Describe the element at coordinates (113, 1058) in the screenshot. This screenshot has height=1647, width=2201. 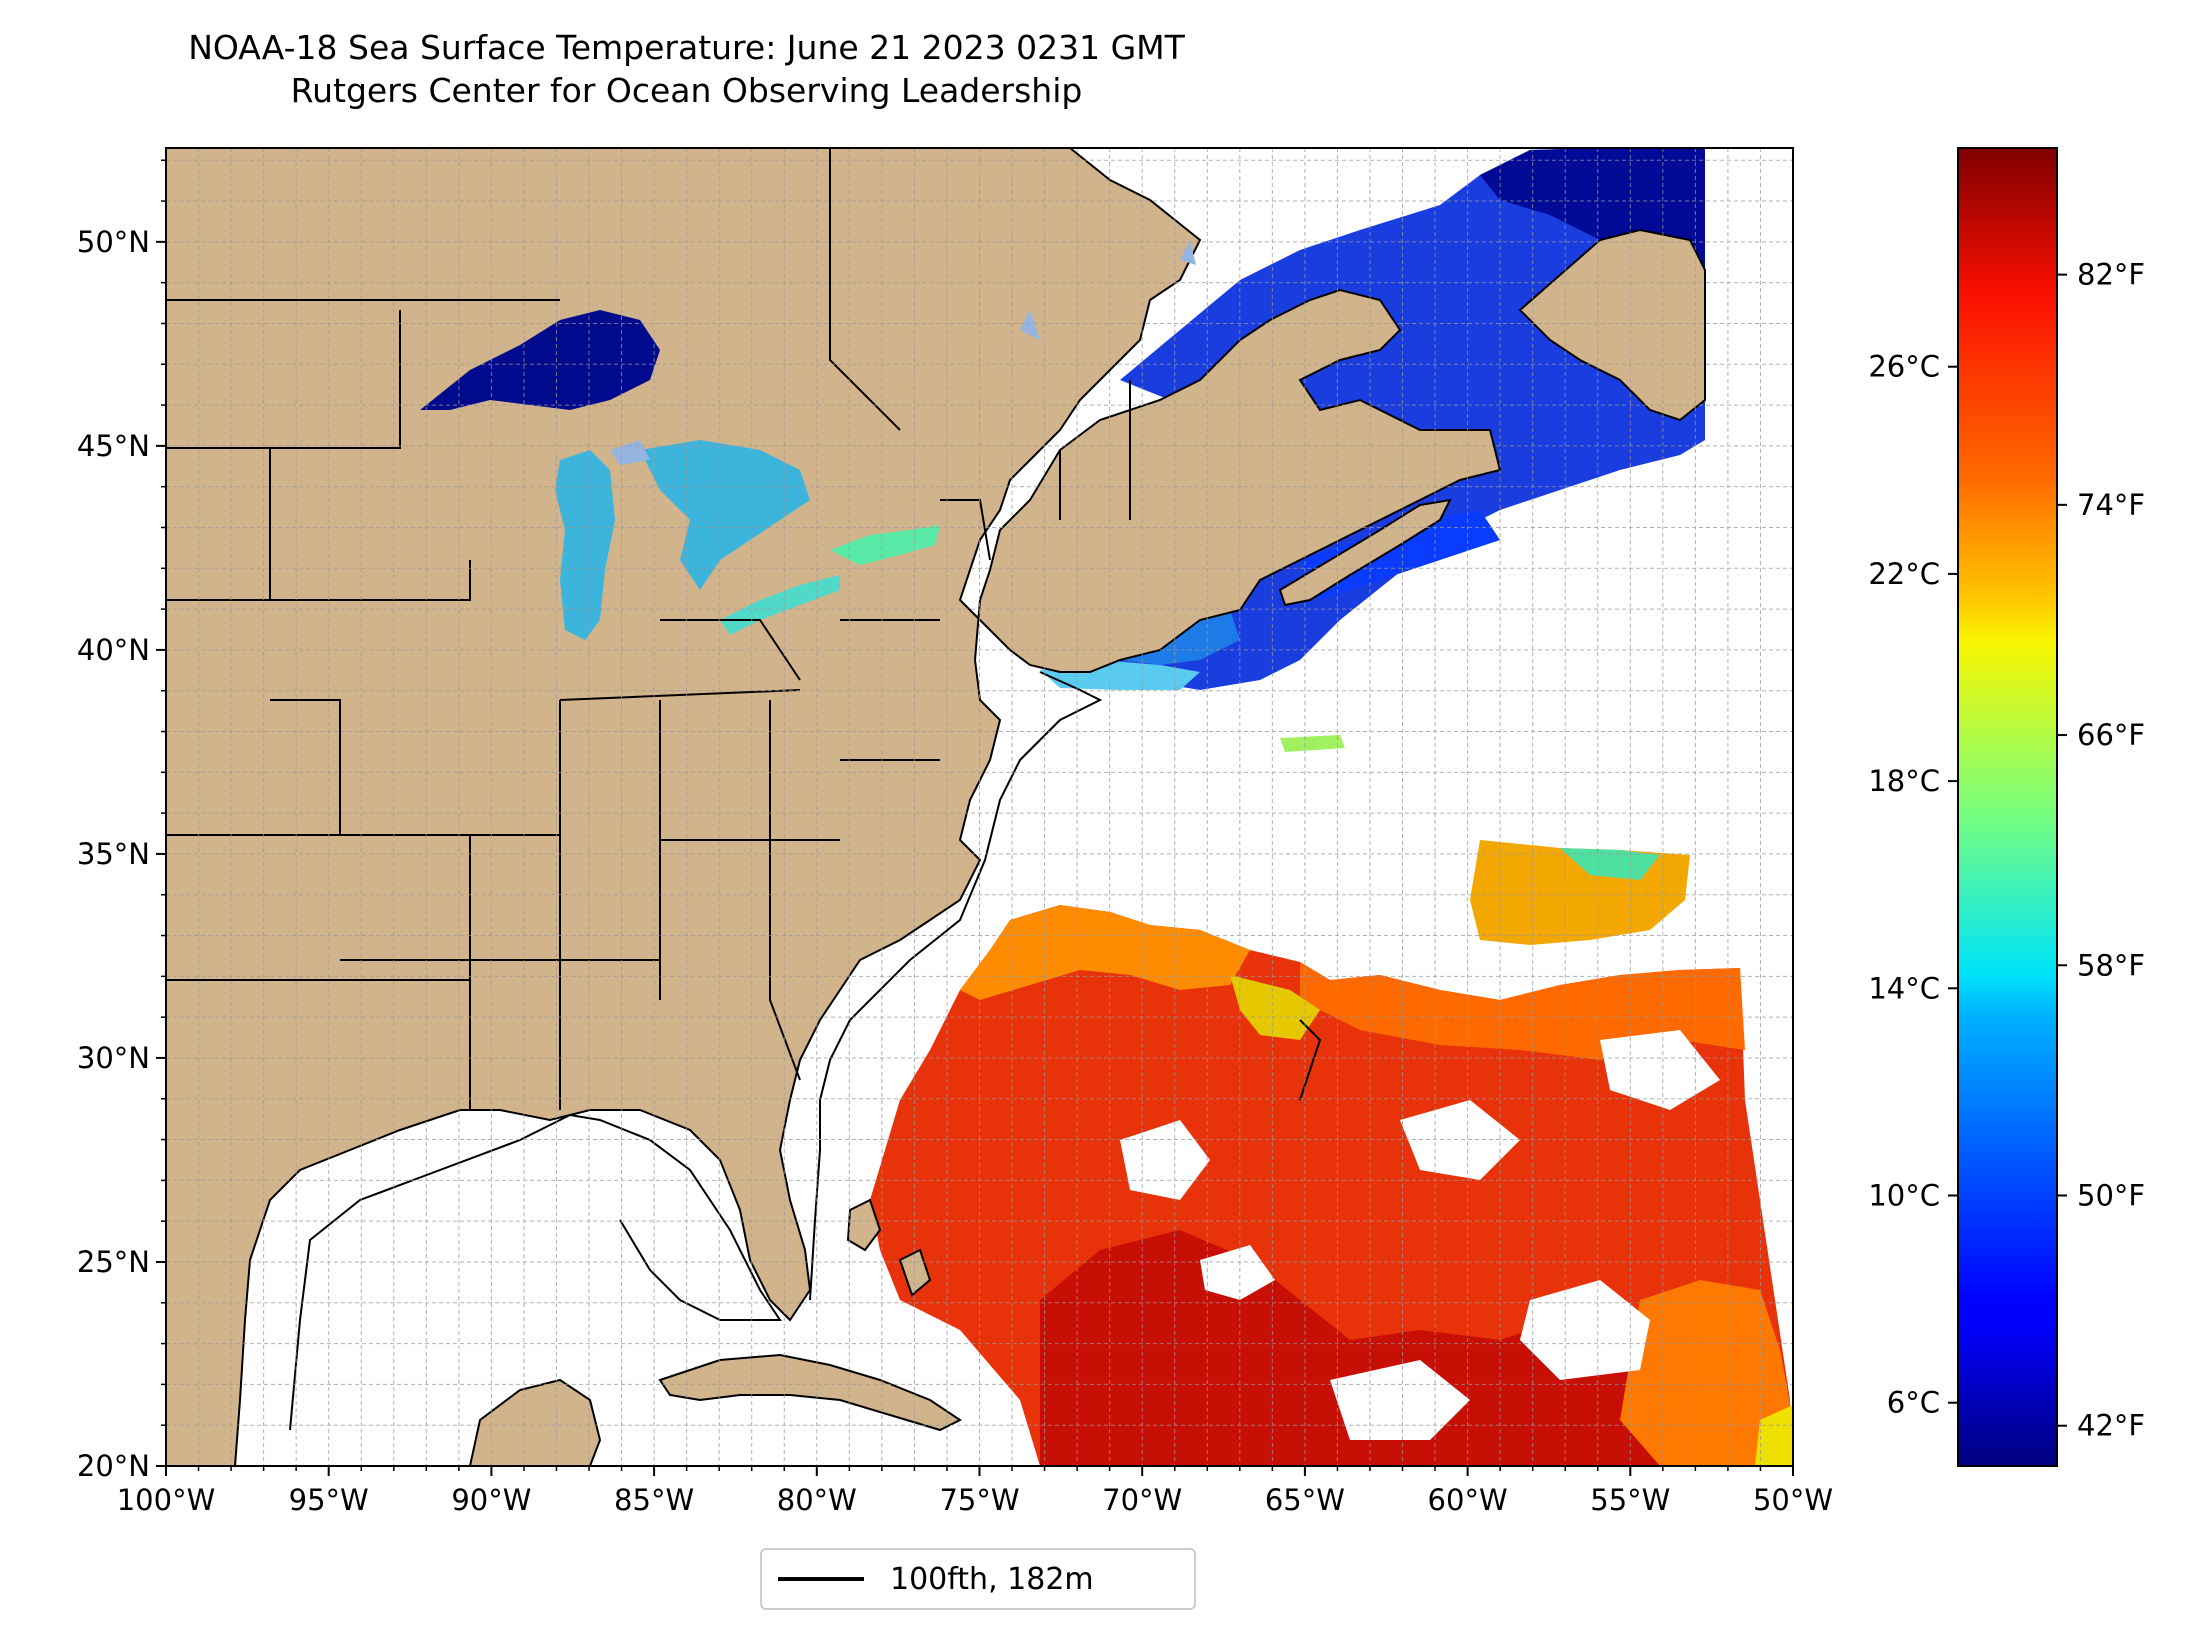
I see `lat-tick-label: 30°N` at that location.